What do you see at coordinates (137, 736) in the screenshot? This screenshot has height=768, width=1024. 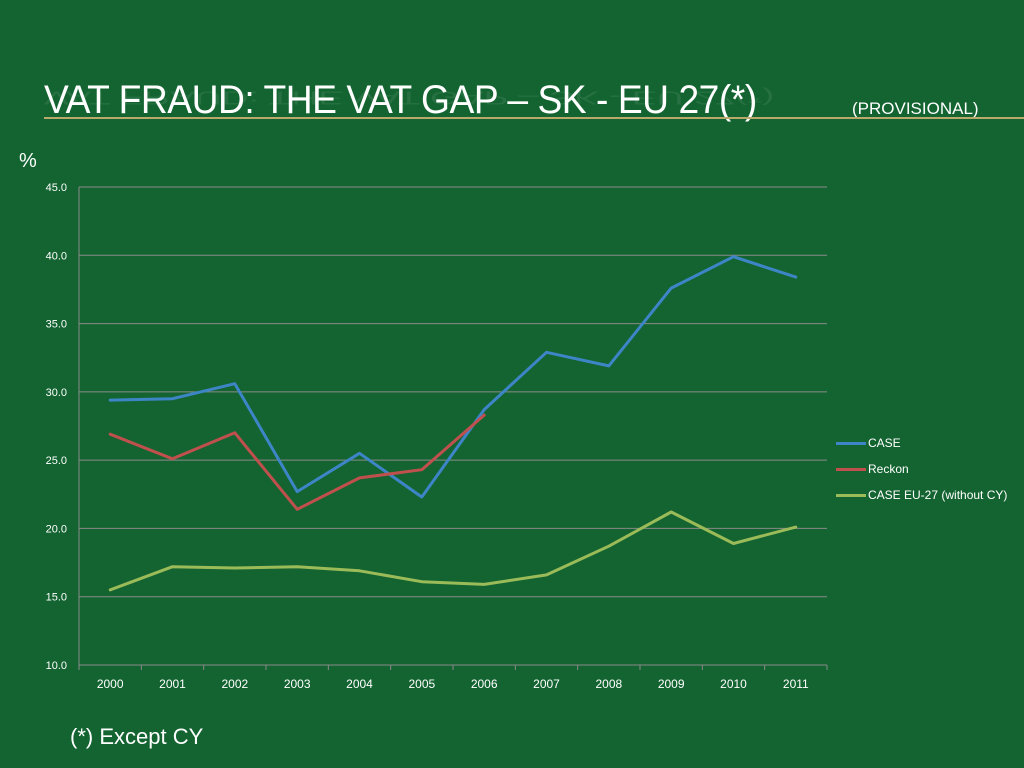 I see `footnote: (*) Except CY` at bounding box center [137, 736].